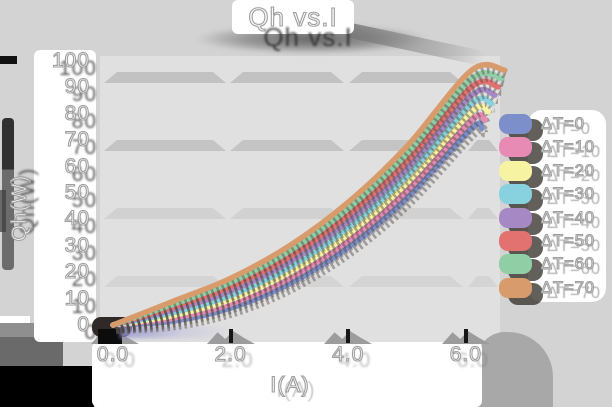  I want to click on y-tick-label: 70, so click(77, 140).